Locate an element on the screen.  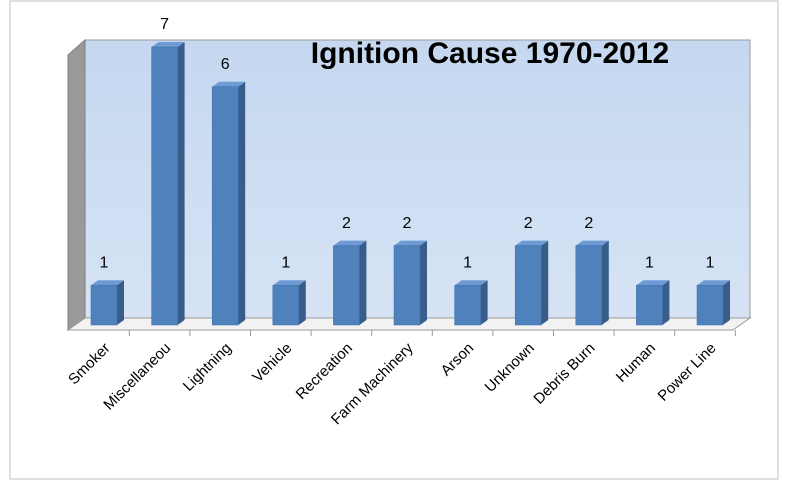
value-label: 7 is located at coordinates (164, 24).